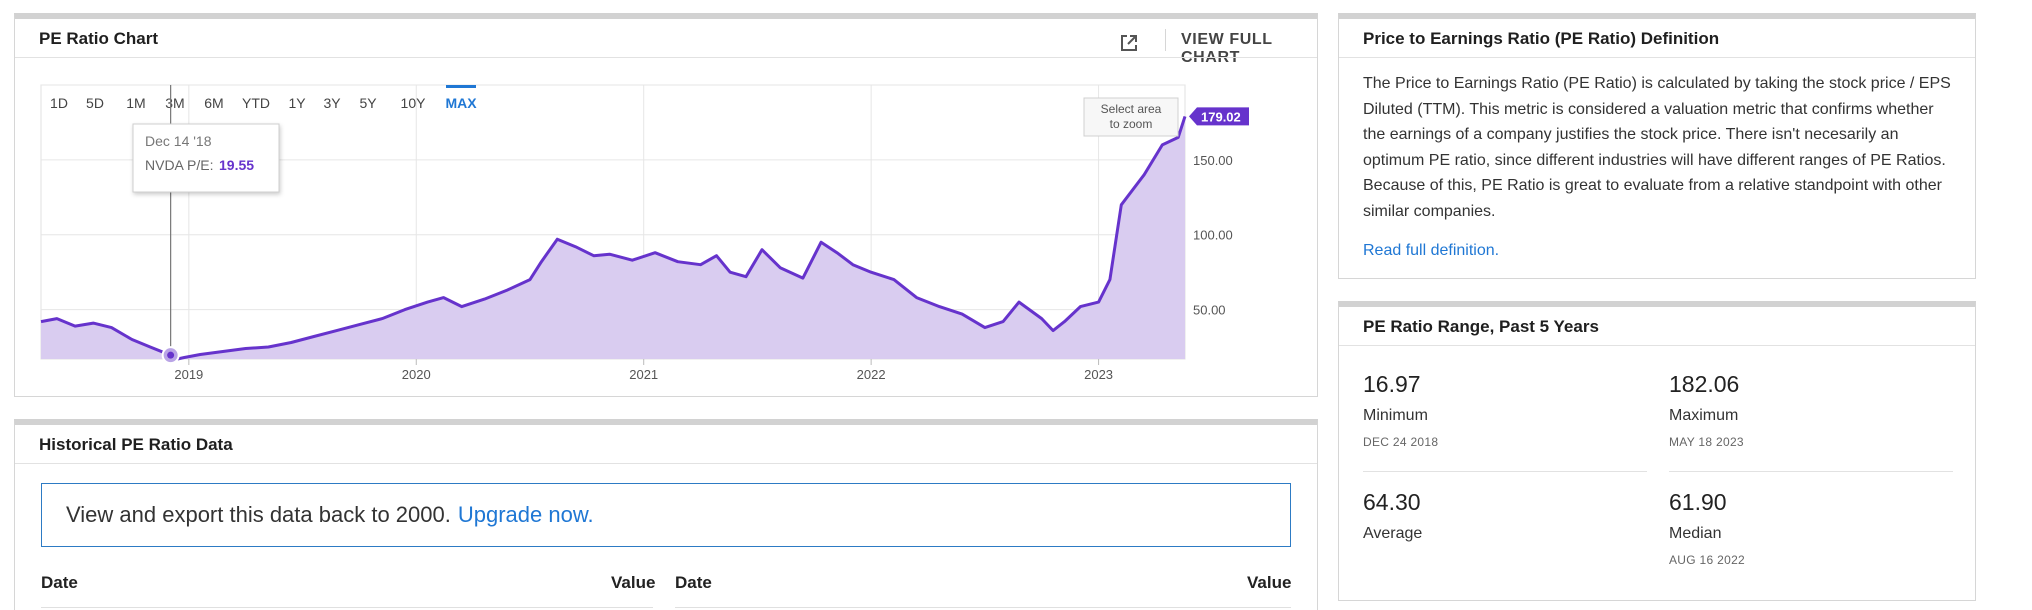  I want to click on hover-point-core, so click(171, 355).